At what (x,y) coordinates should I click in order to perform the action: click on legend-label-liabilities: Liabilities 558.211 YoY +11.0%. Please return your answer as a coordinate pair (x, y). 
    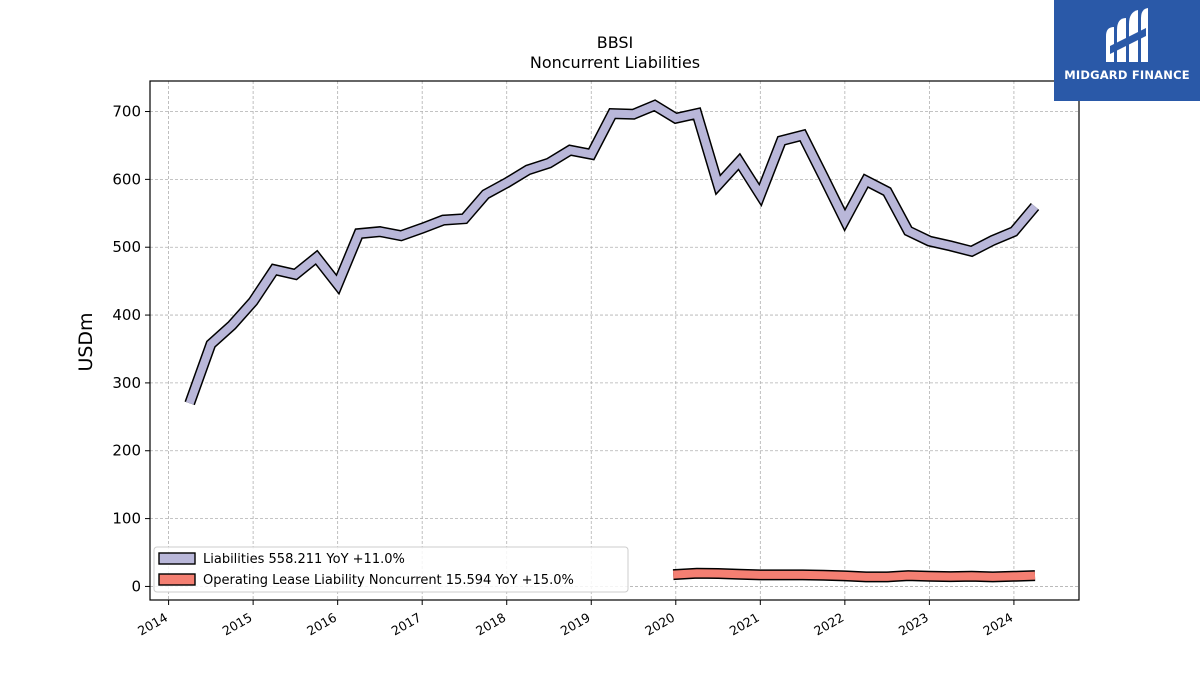
    Looking at the image, I should click on (304, 559).